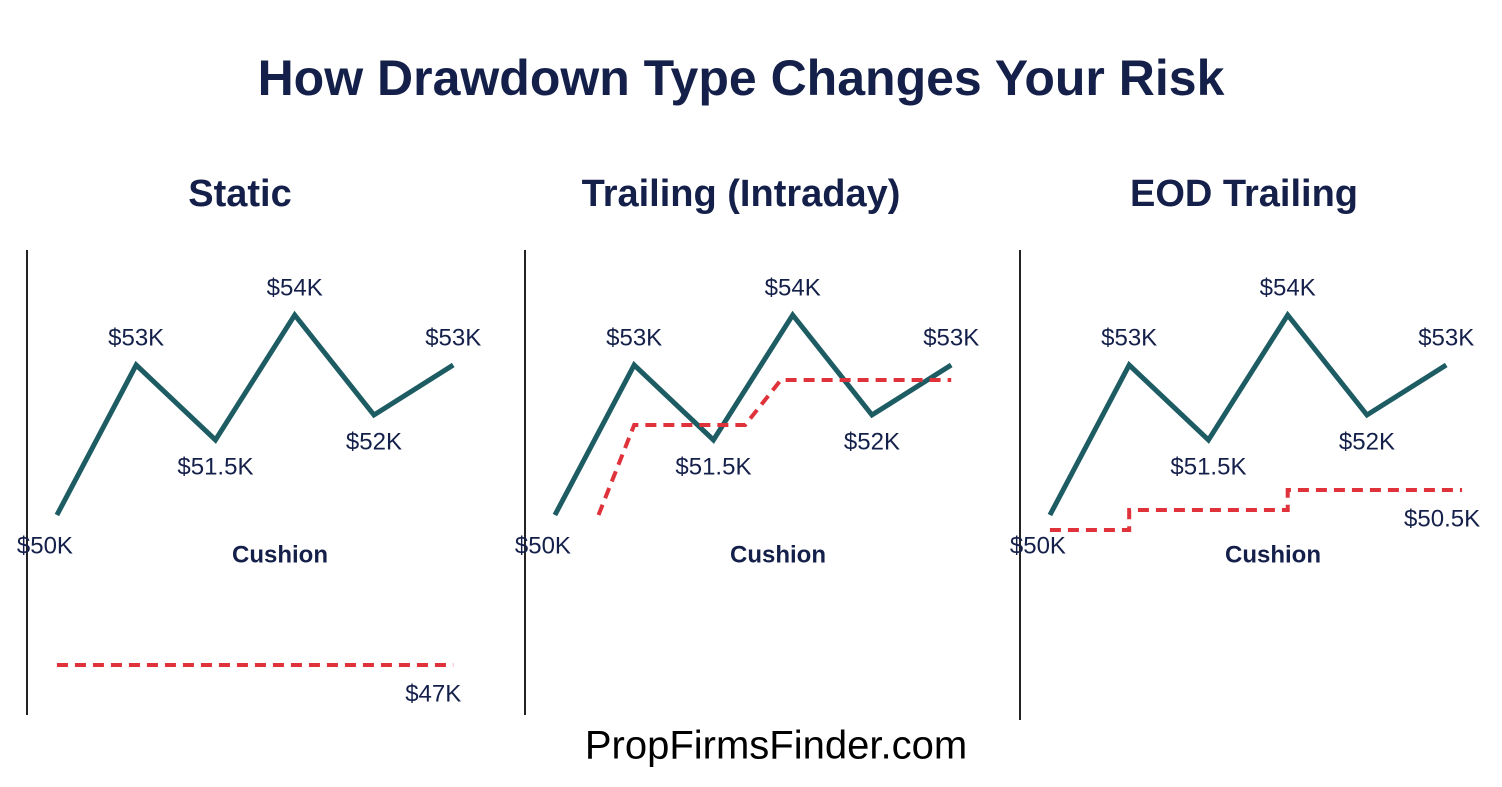 The image size is (1502, 787). I want to click on panel-title: Static, so click(239, 194).